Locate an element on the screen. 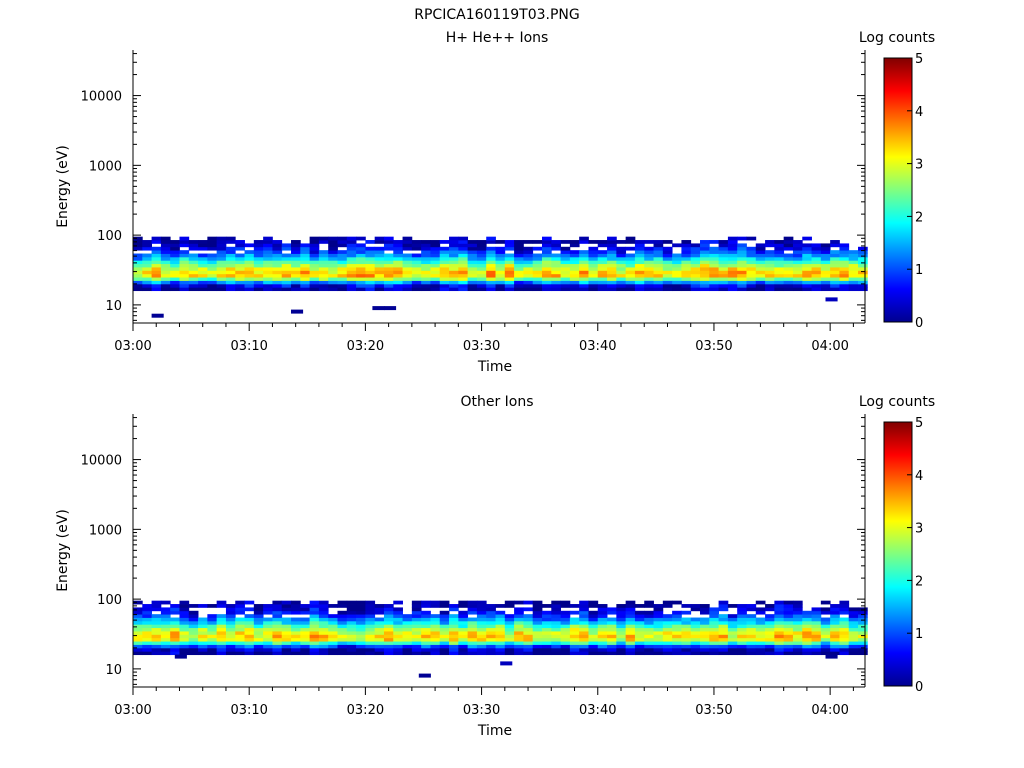  colorbar-tick-label: 2 is located at coordinates (919, 217).